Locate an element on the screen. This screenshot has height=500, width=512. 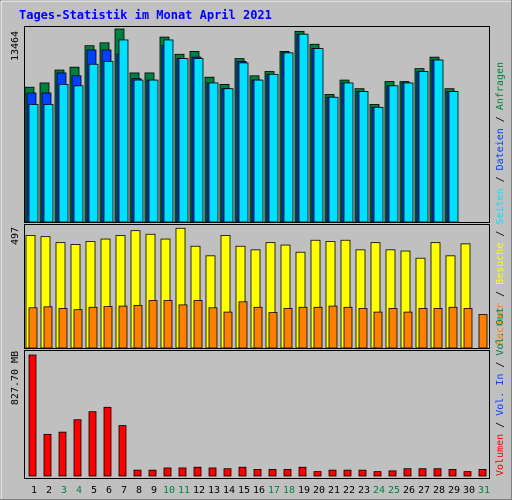
volume-ymax-label: 827.70 MB is located at coordinates (15, 378).